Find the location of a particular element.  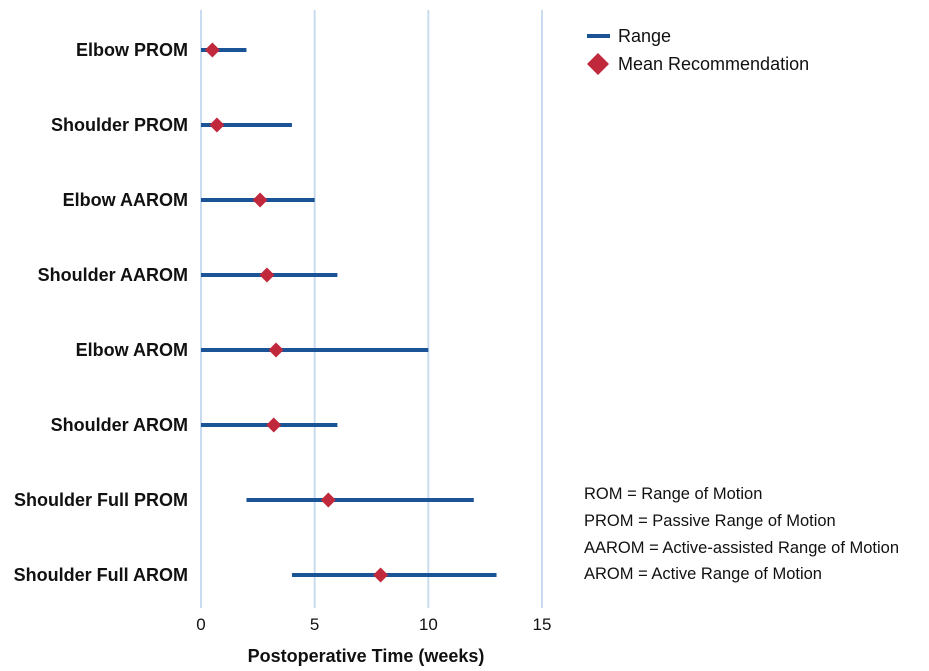

x-tick-label: 15 is located at coordinates (542, 624).